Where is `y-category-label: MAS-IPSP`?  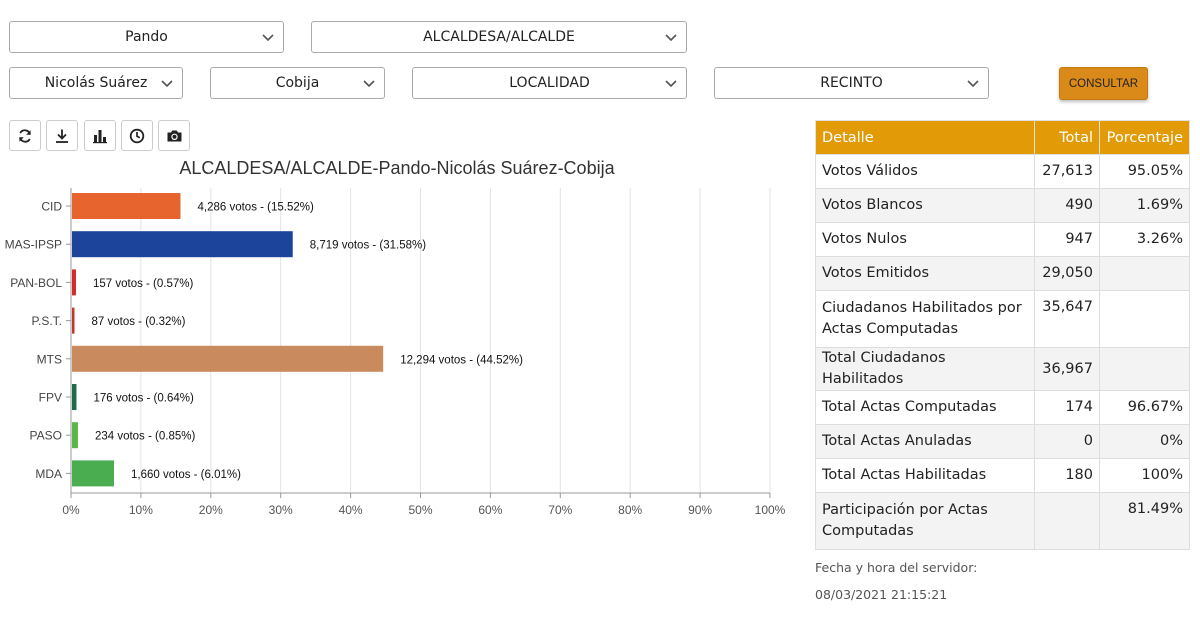
y-category-label: MAS-IPSP is located at coordinates (33, 245).